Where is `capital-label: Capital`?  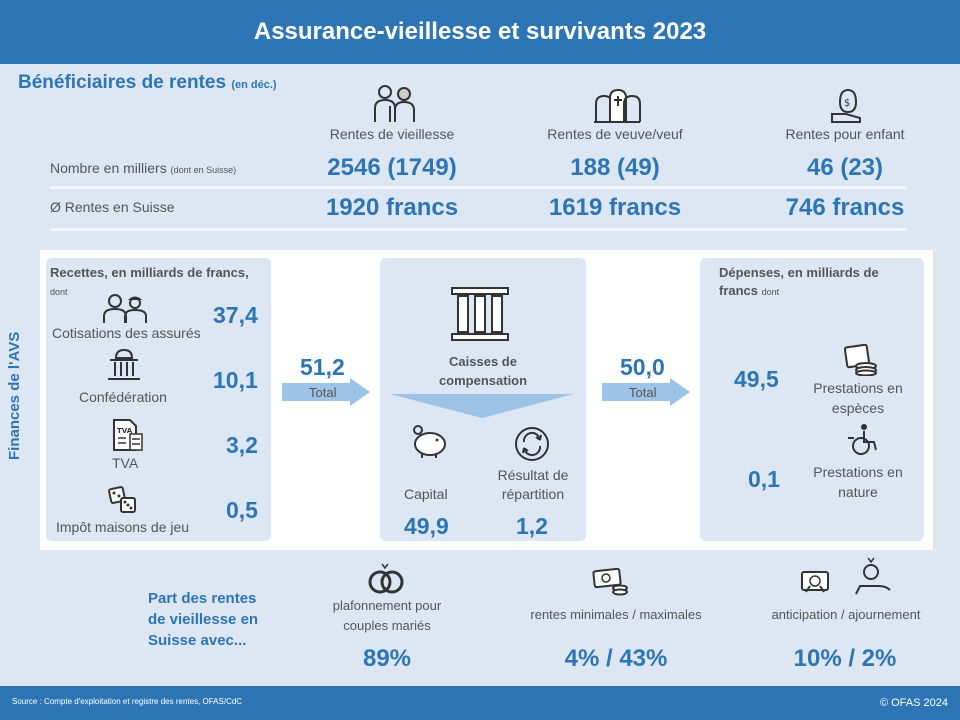 capital-label: Capital is located at coordinates (426, 494).